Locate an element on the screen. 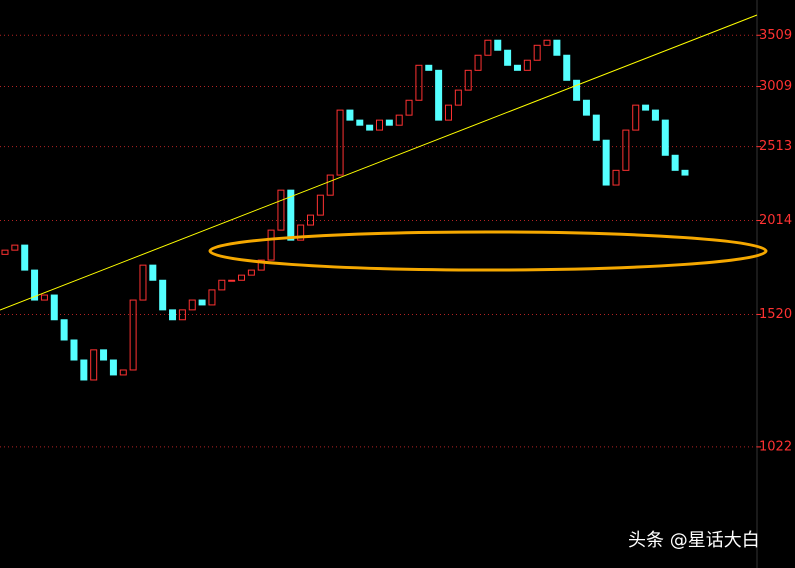 Image resolution: width=795 pixels, height=568 pixels. y-tick-label: 1520 is located at coordinates (775, 314).